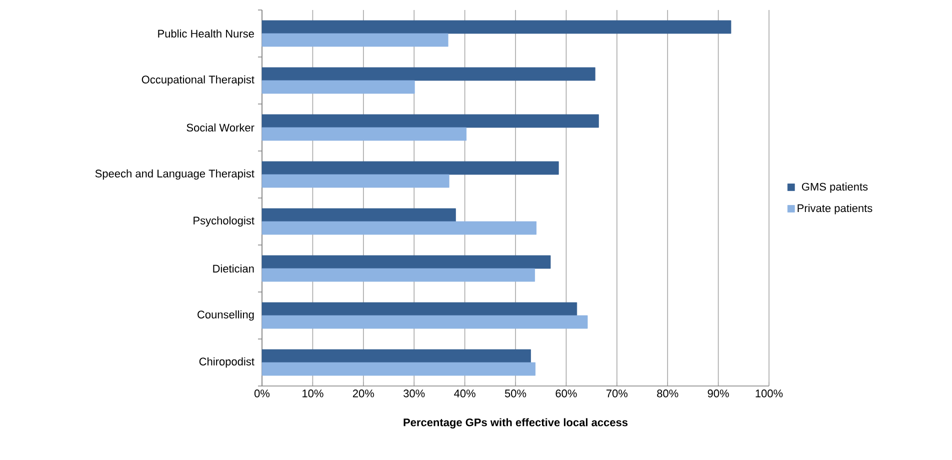  What do you see at coordinates (515, 394) in the screenshot?
I see `x-tick-label: 50%` at bounding box center [515, 394].